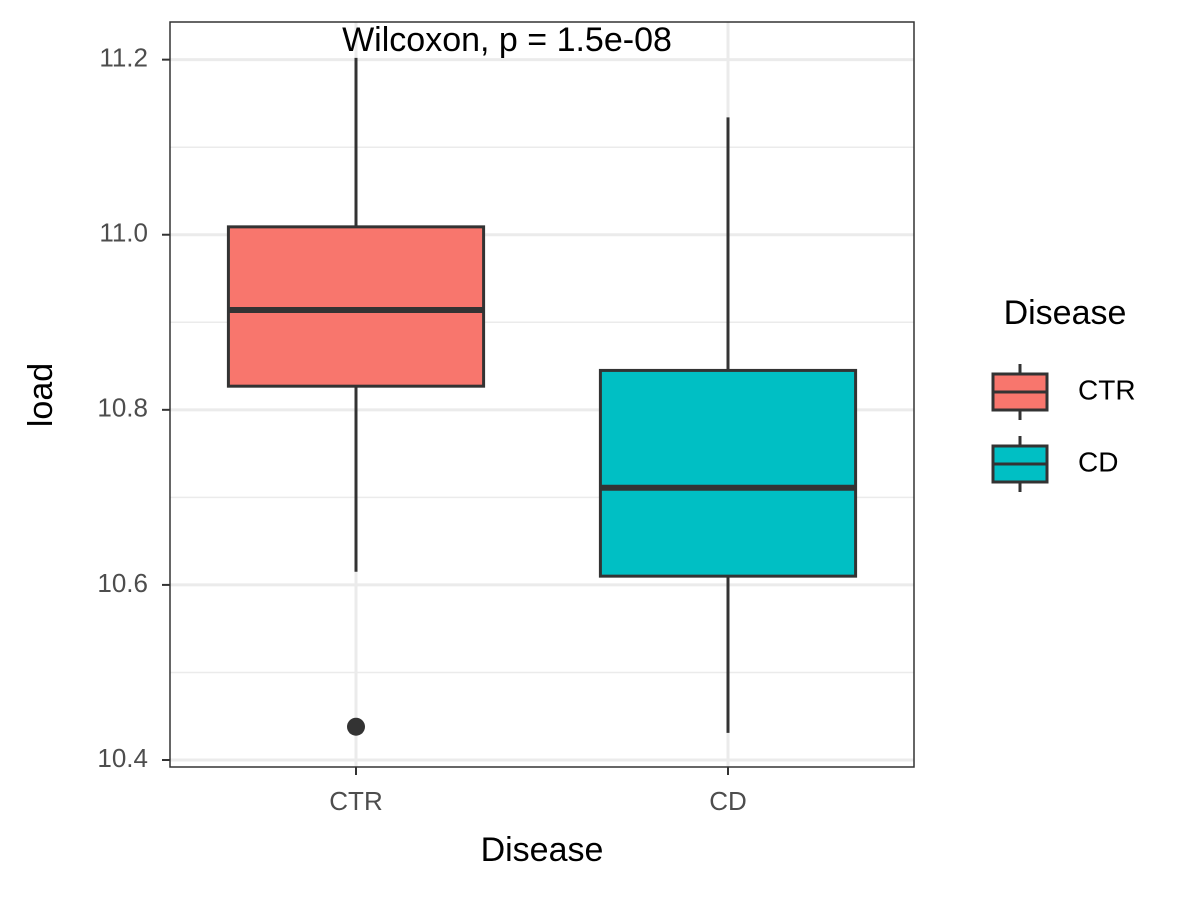 This screenshot has height=900, width=1200. Describe the element at coordinates (1098, 461) in the screenshot. I see `legend-label: CD` at that location.